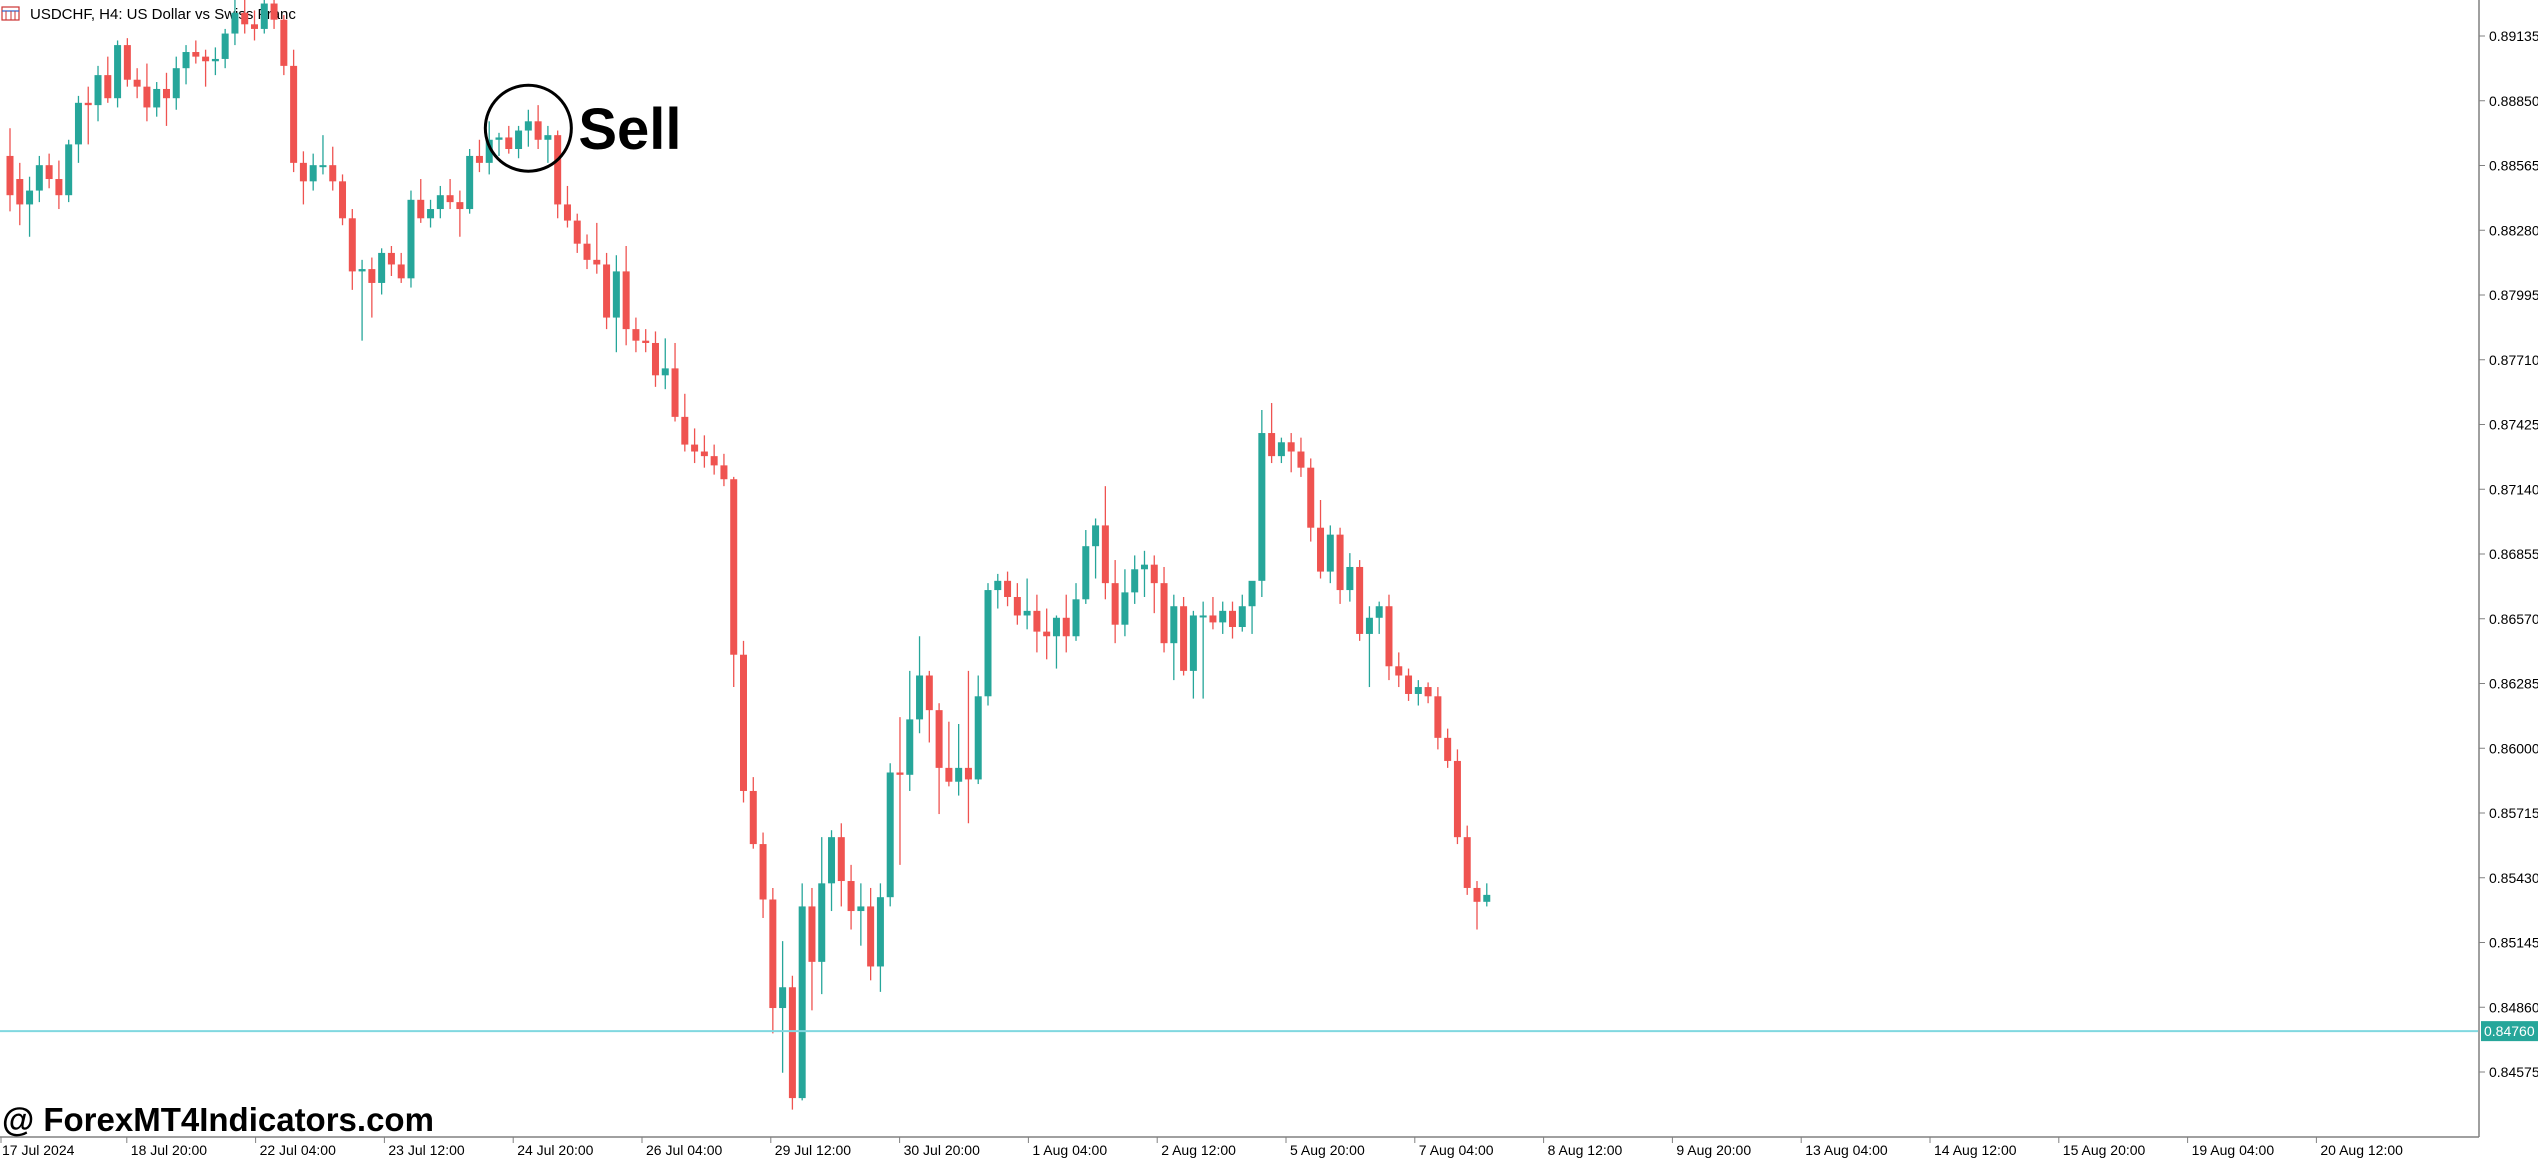 The height and width of the screenshot is (1164, 2538). What do you see at coordinates (2513, 425) in the screenshot?
I see `price-axis-label: 0.87425` at bounding box center [2513, 425].